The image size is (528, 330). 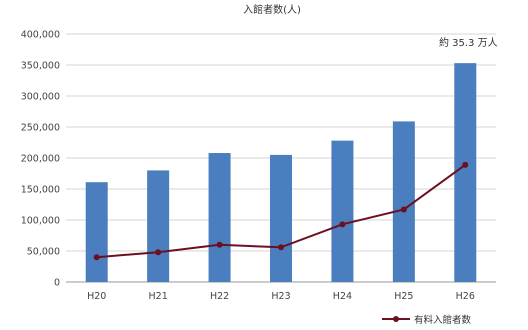 What do you see at coordinates (342, 296) in the screenshot?
I see `x-tick-label: H24` at bounding box center [342, 296].